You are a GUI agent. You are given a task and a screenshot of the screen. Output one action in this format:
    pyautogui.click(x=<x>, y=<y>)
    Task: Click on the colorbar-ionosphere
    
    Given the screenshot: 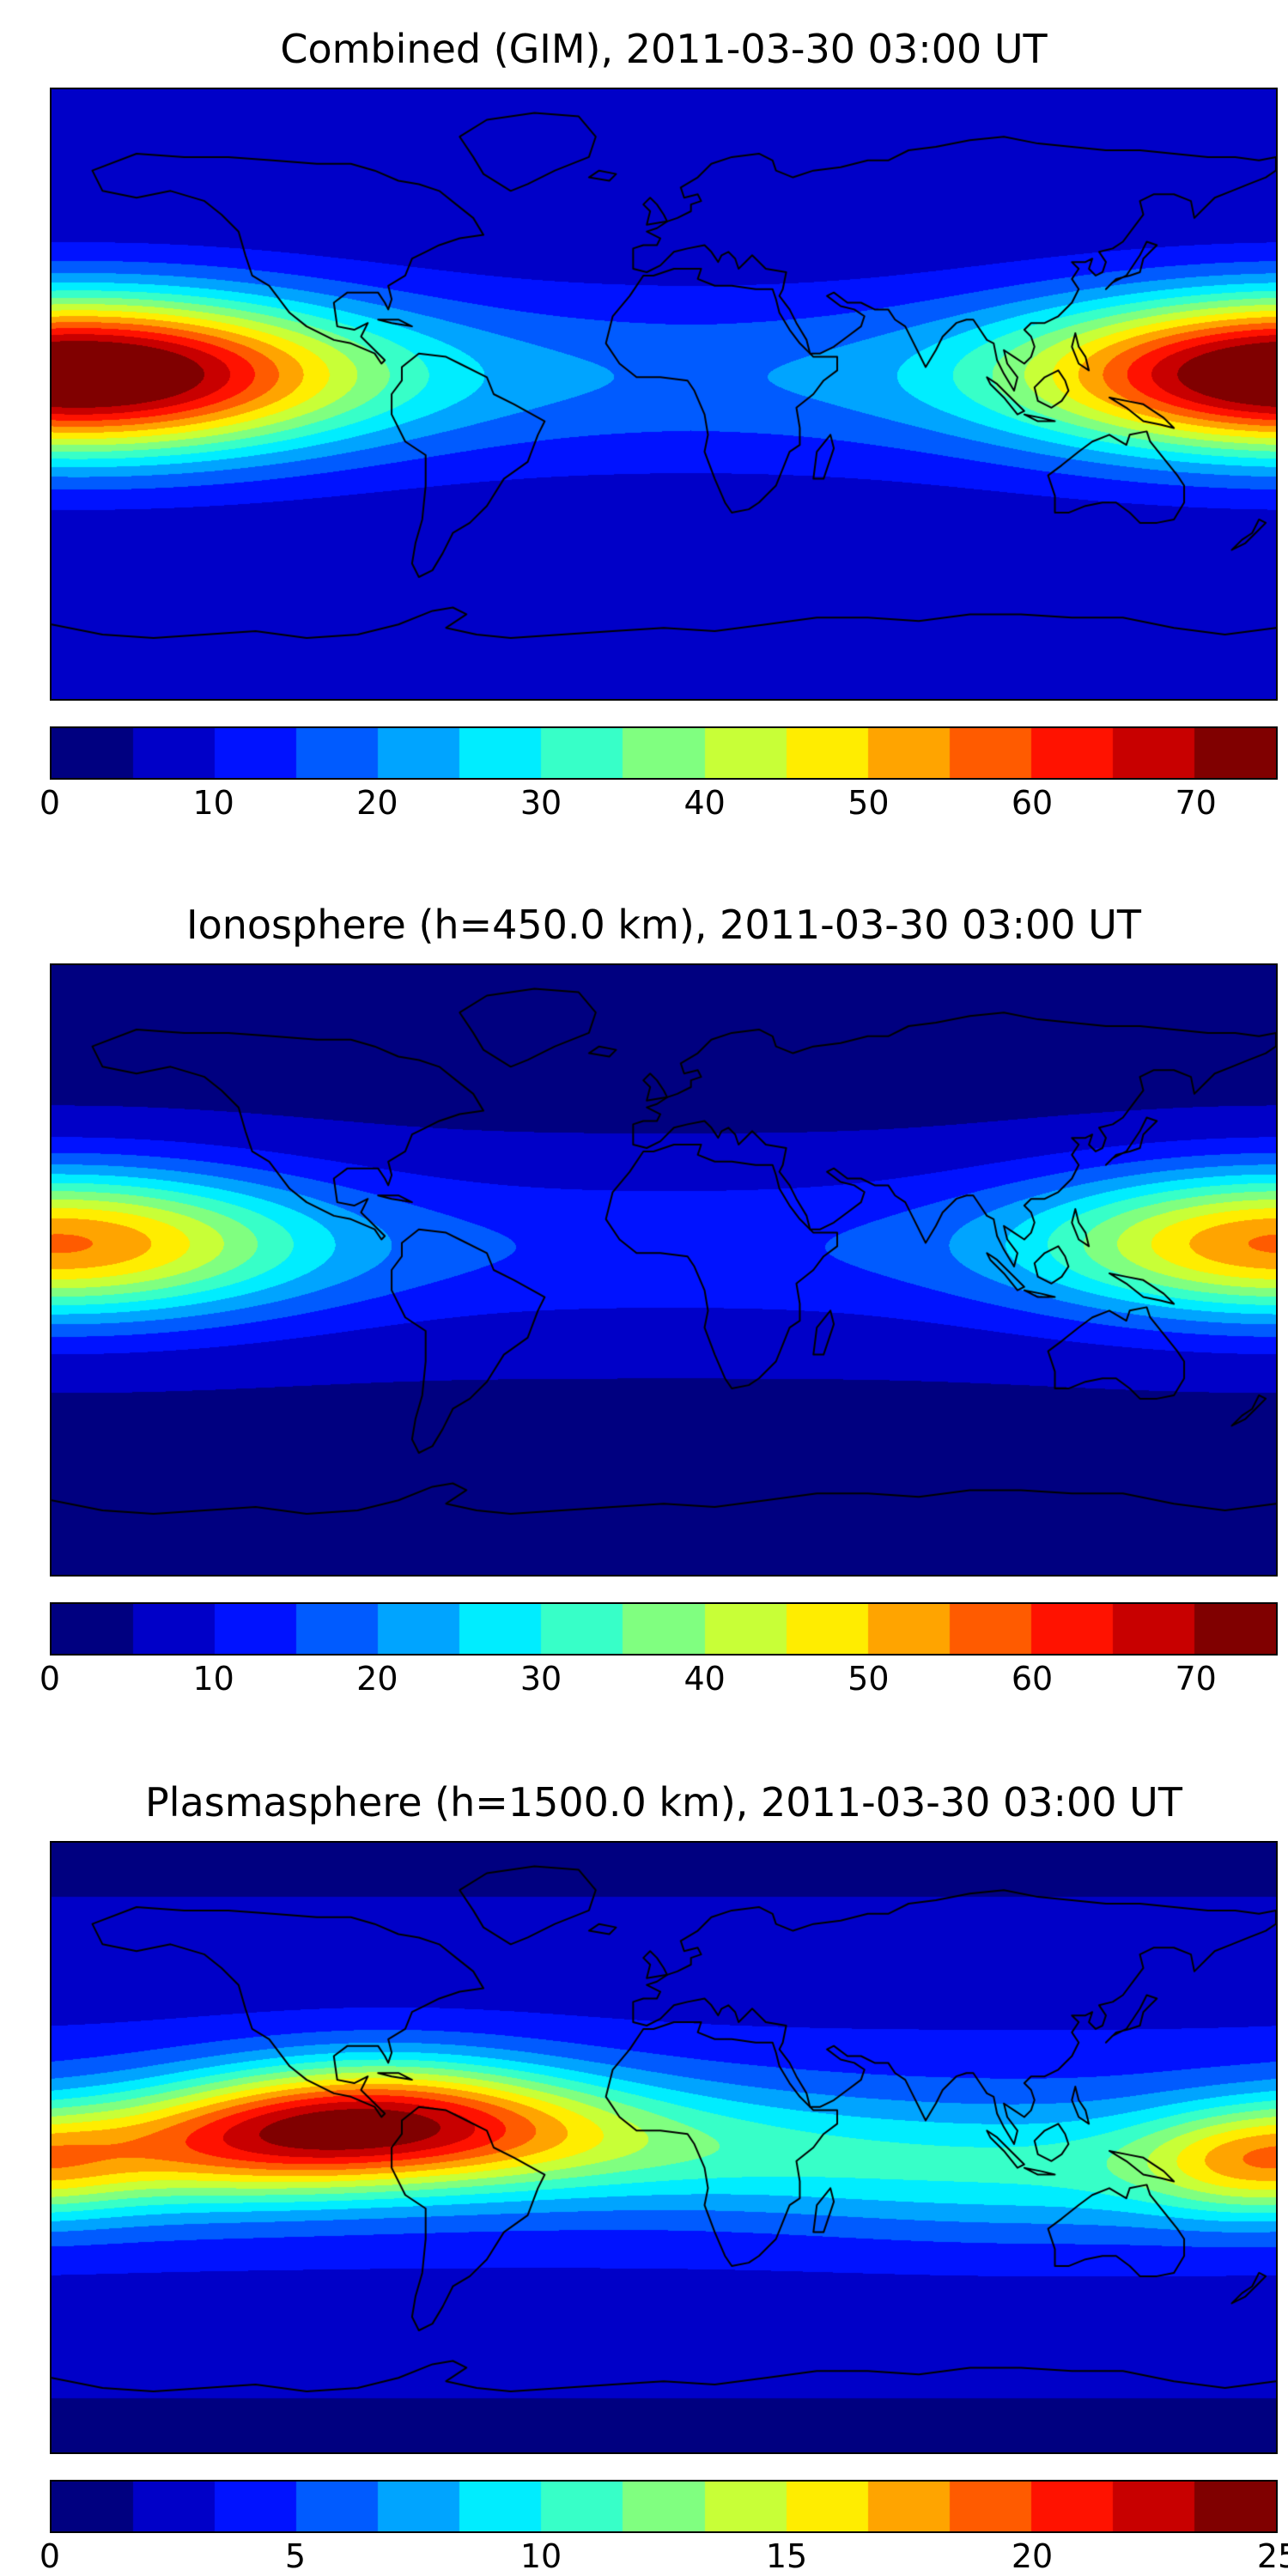 What is the action you would take?
    pyautogui.click(x=664, y=1629)
    